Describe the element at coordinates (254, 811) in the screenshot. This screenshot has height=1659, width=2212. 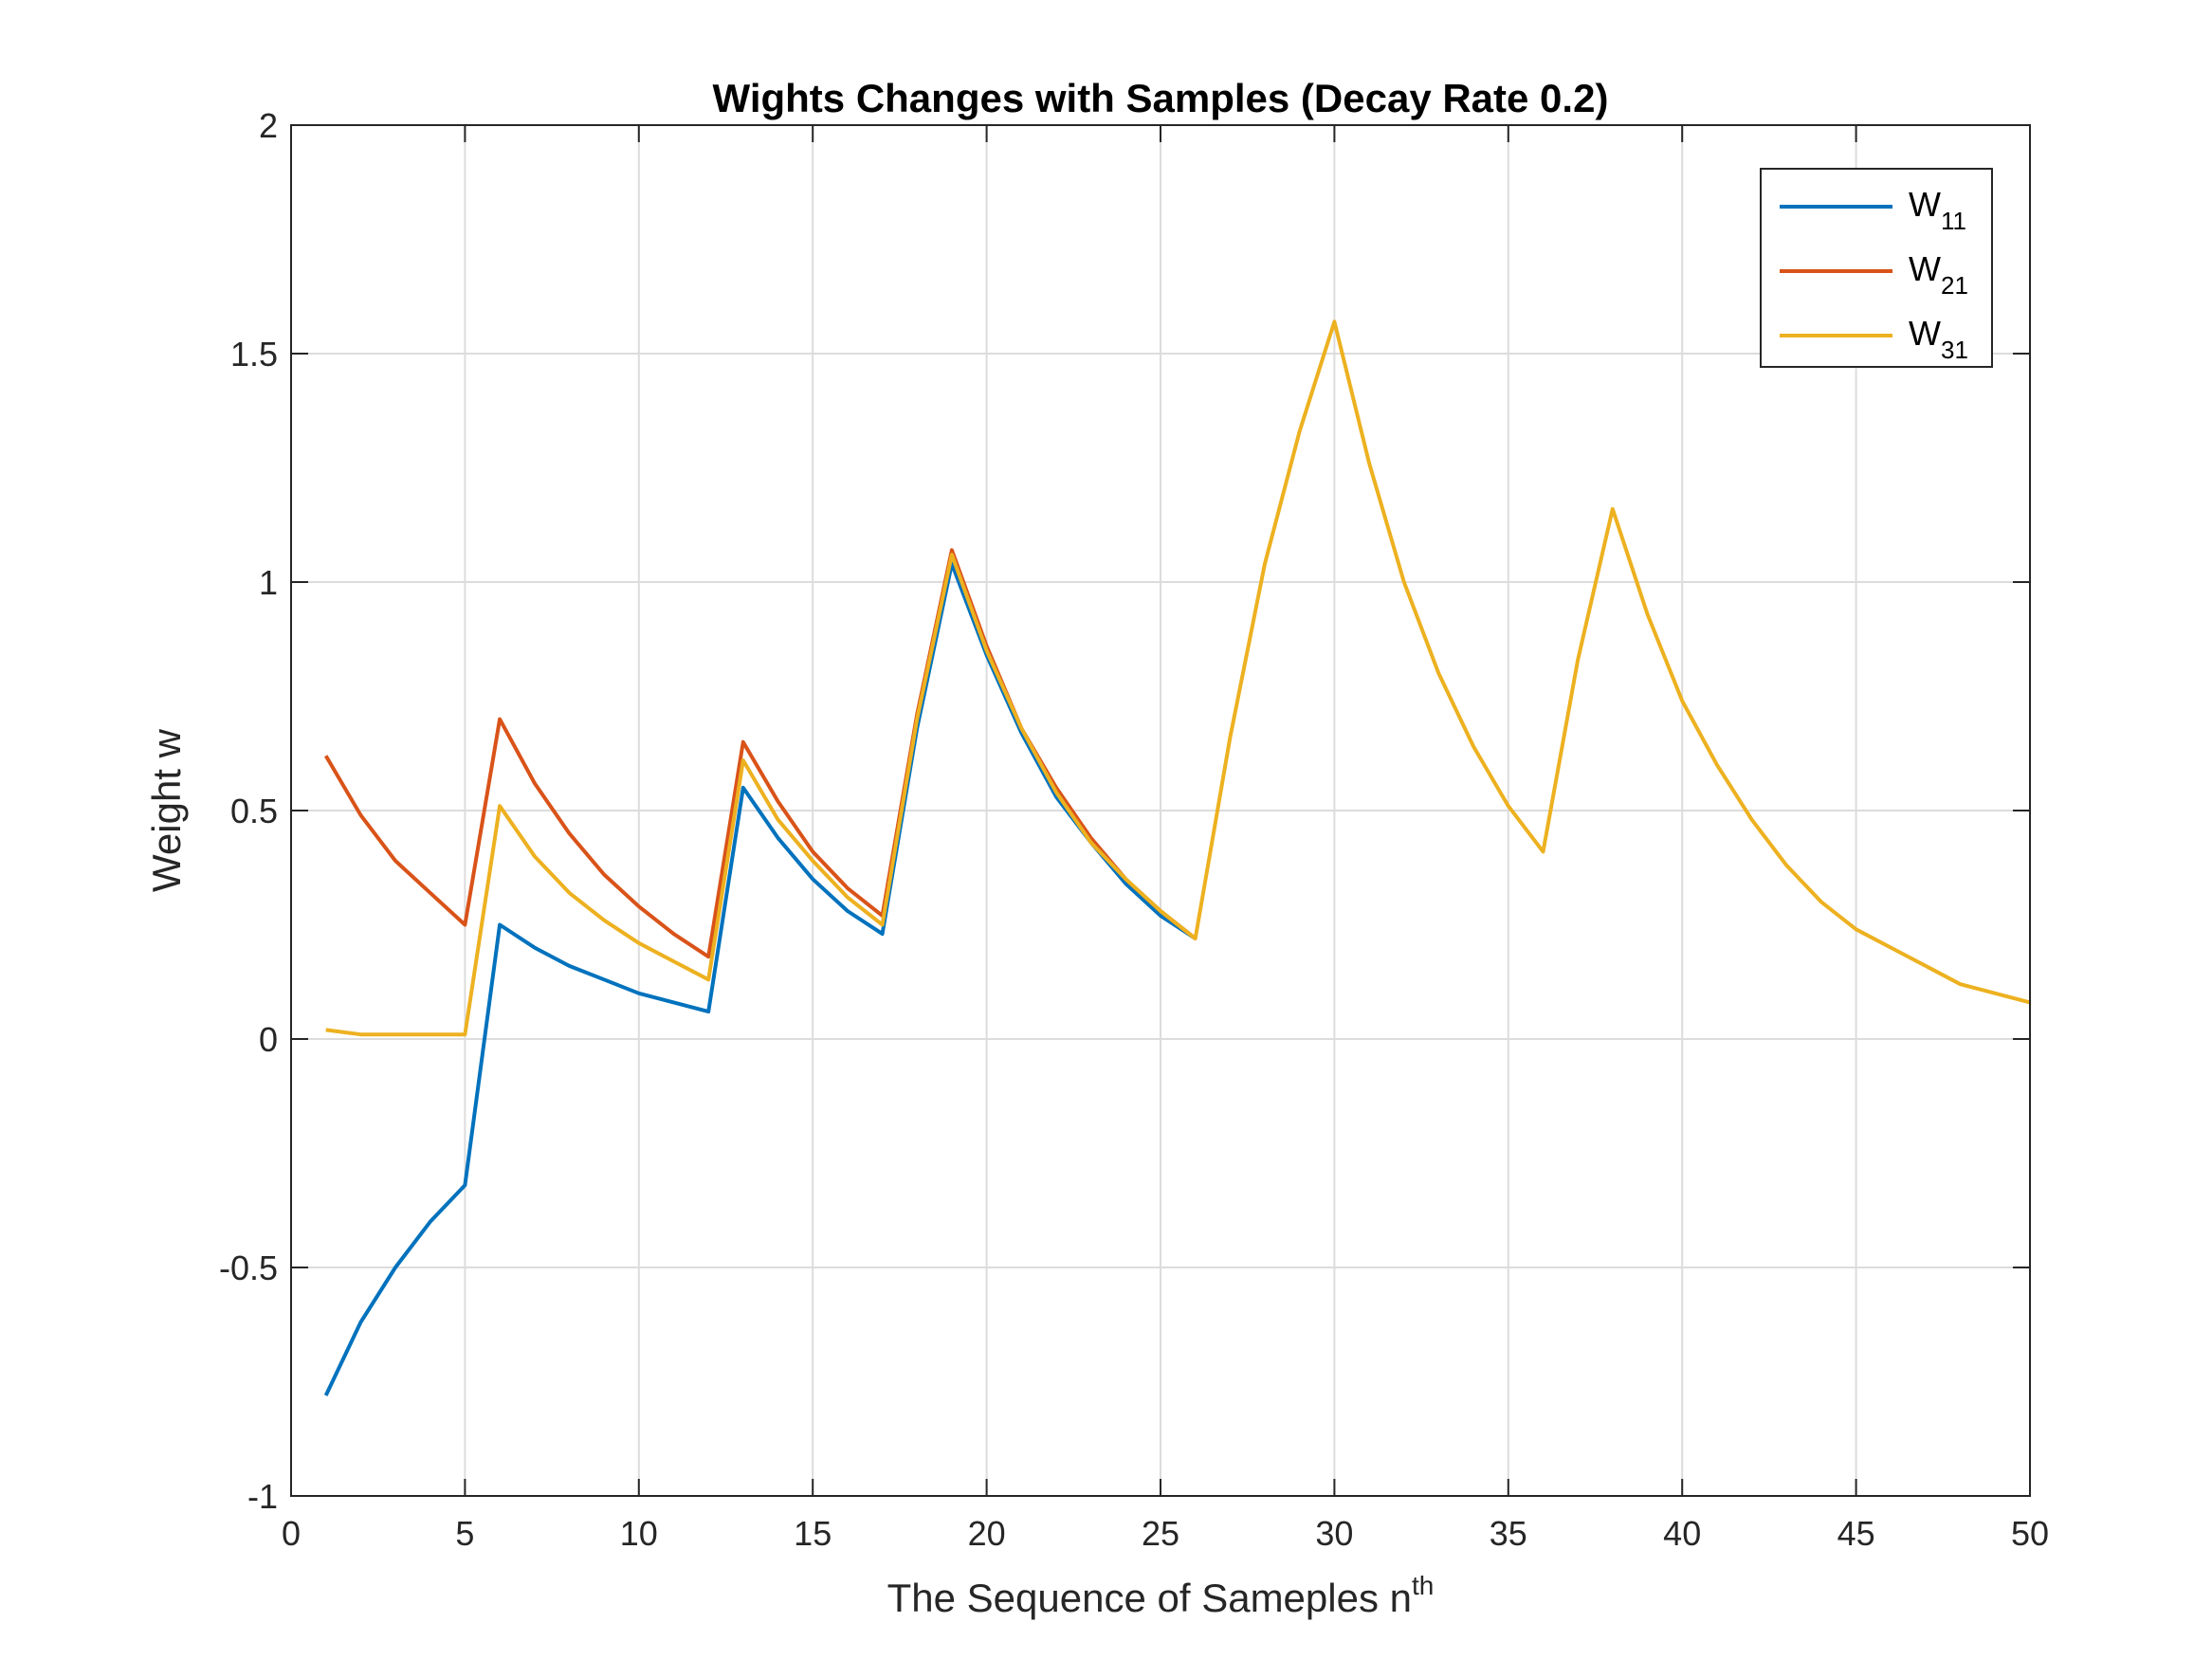
I see `y-tick-label: 0.5` at that location.